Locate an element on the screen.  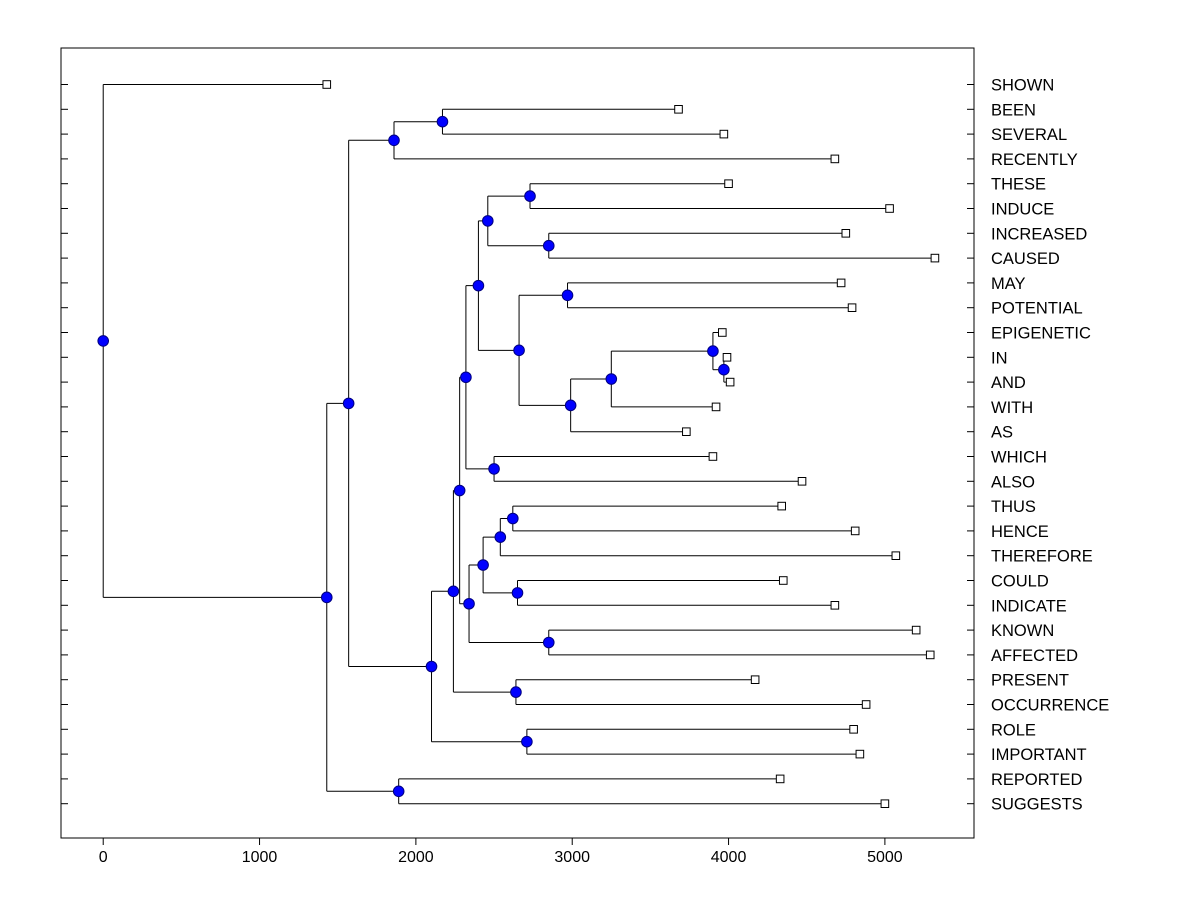
left-axis-ticks is located at coordinates (64, 444).